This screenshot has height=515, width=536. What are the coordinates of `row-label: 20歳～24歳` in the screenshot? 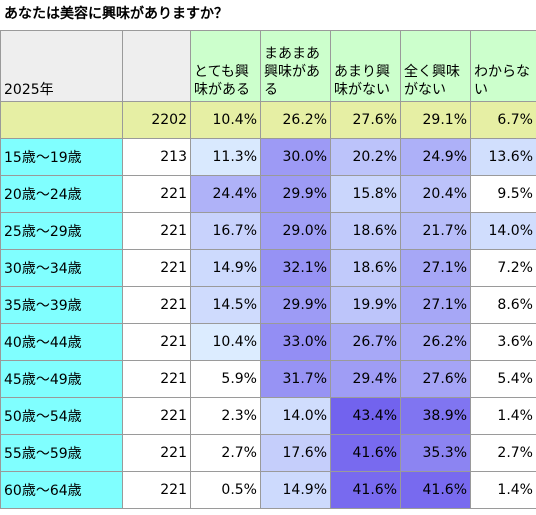 It's located at (61, 194).